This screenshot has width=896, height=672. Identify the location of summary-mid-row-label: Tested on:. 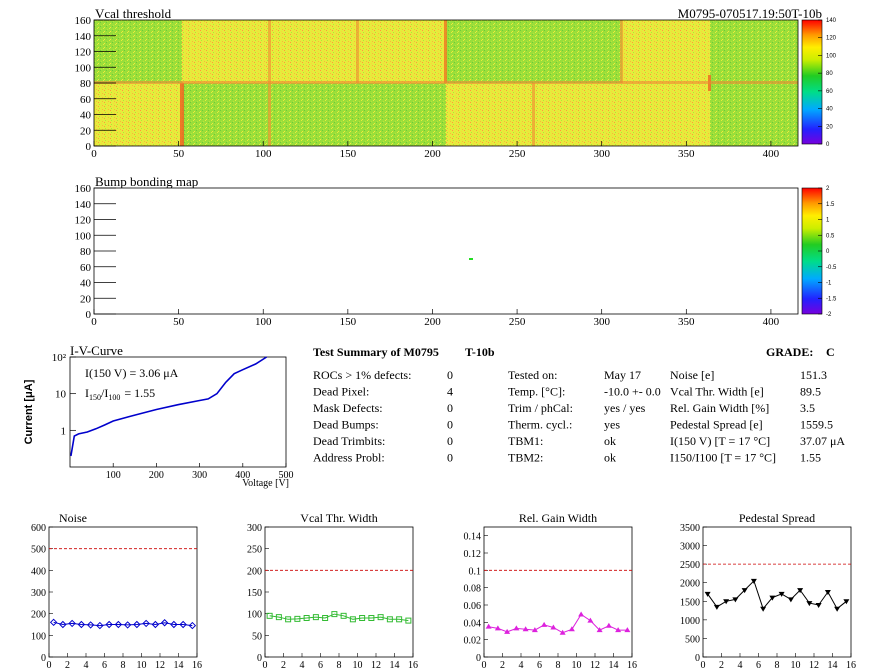
(532, 375).